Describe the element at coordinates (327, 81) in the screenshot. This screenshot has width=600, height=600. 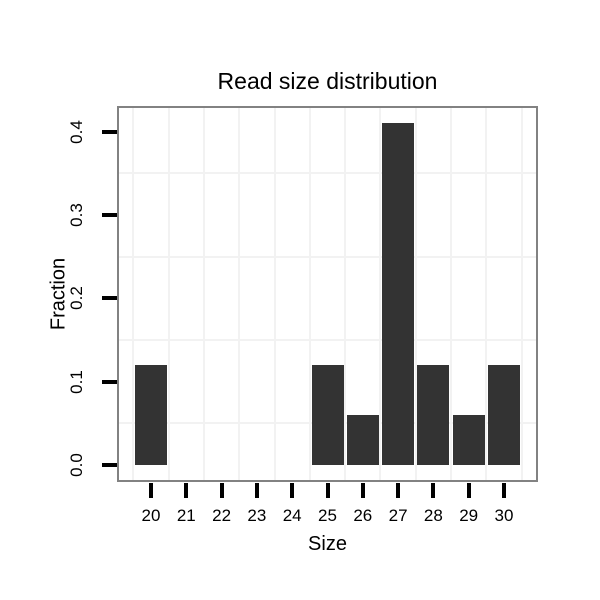
I see `chart-title: Read size distribution` at that location.